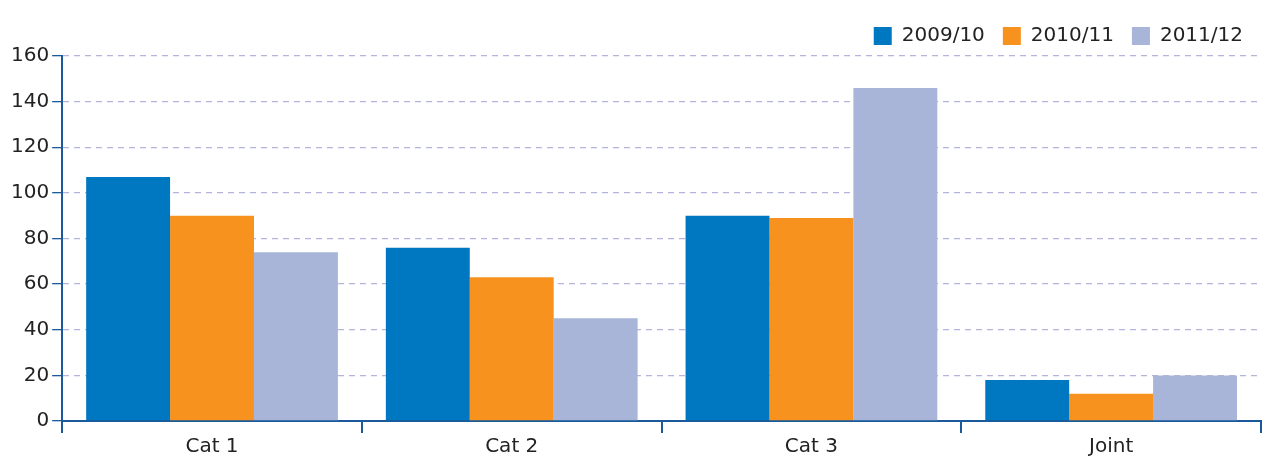 The image size is (1277, 469). I want to click on legend-label: 2010/11, so click(1072, 34).